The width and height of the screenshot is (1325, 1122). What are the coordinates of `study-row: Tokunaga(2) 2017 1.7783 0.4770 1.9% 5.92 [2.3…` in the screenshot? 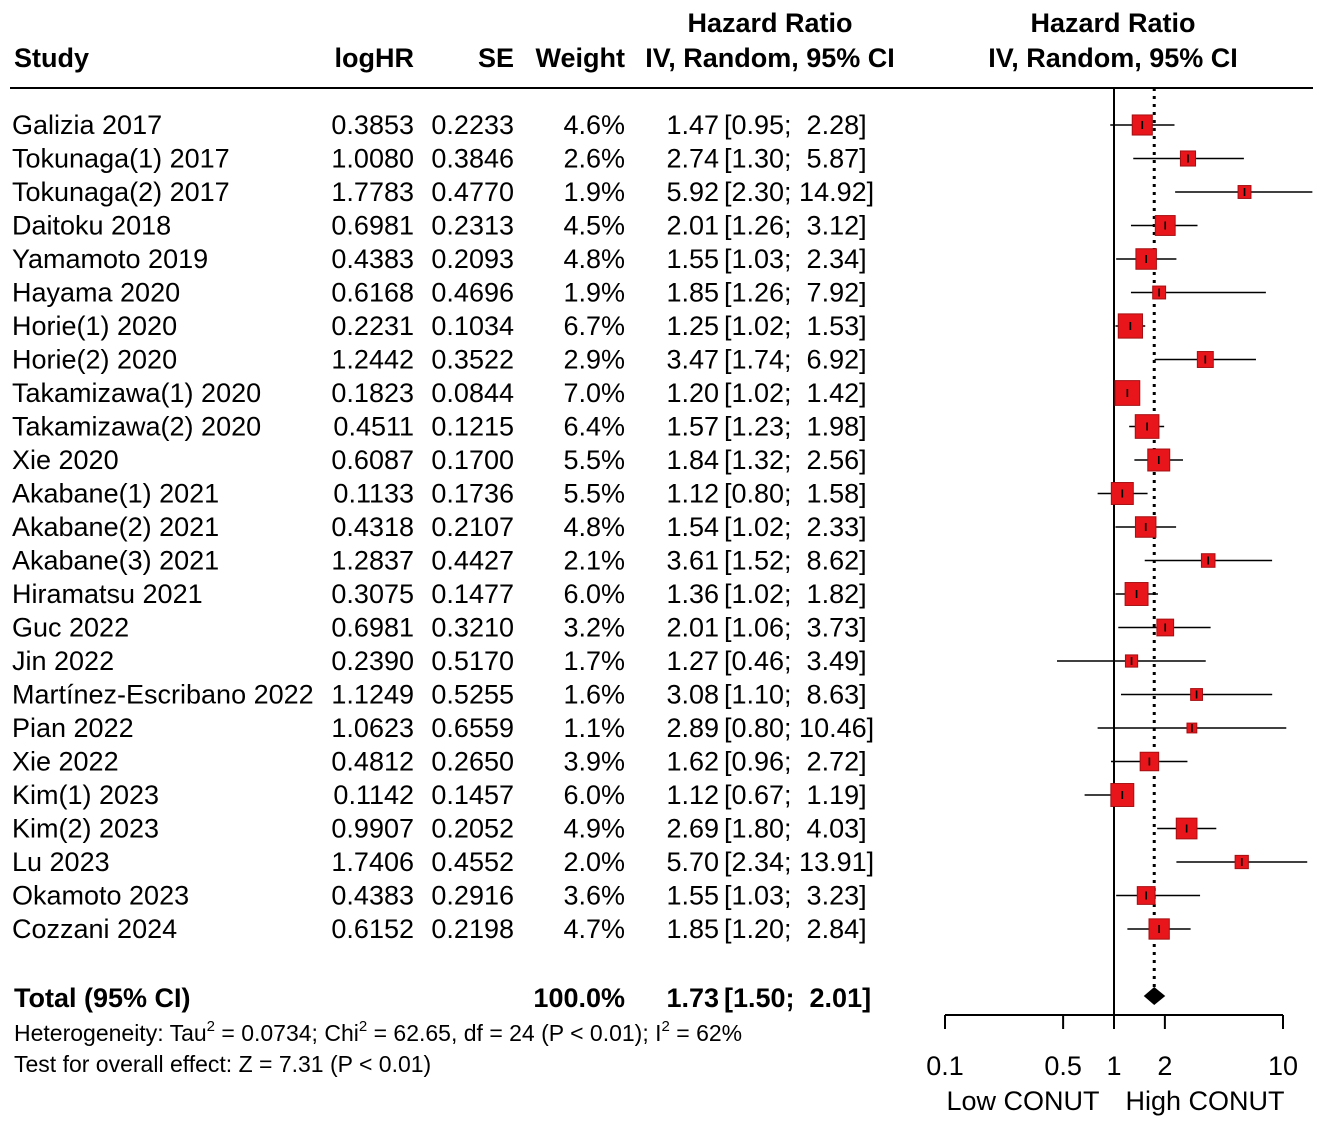 It's located at (443, 192).